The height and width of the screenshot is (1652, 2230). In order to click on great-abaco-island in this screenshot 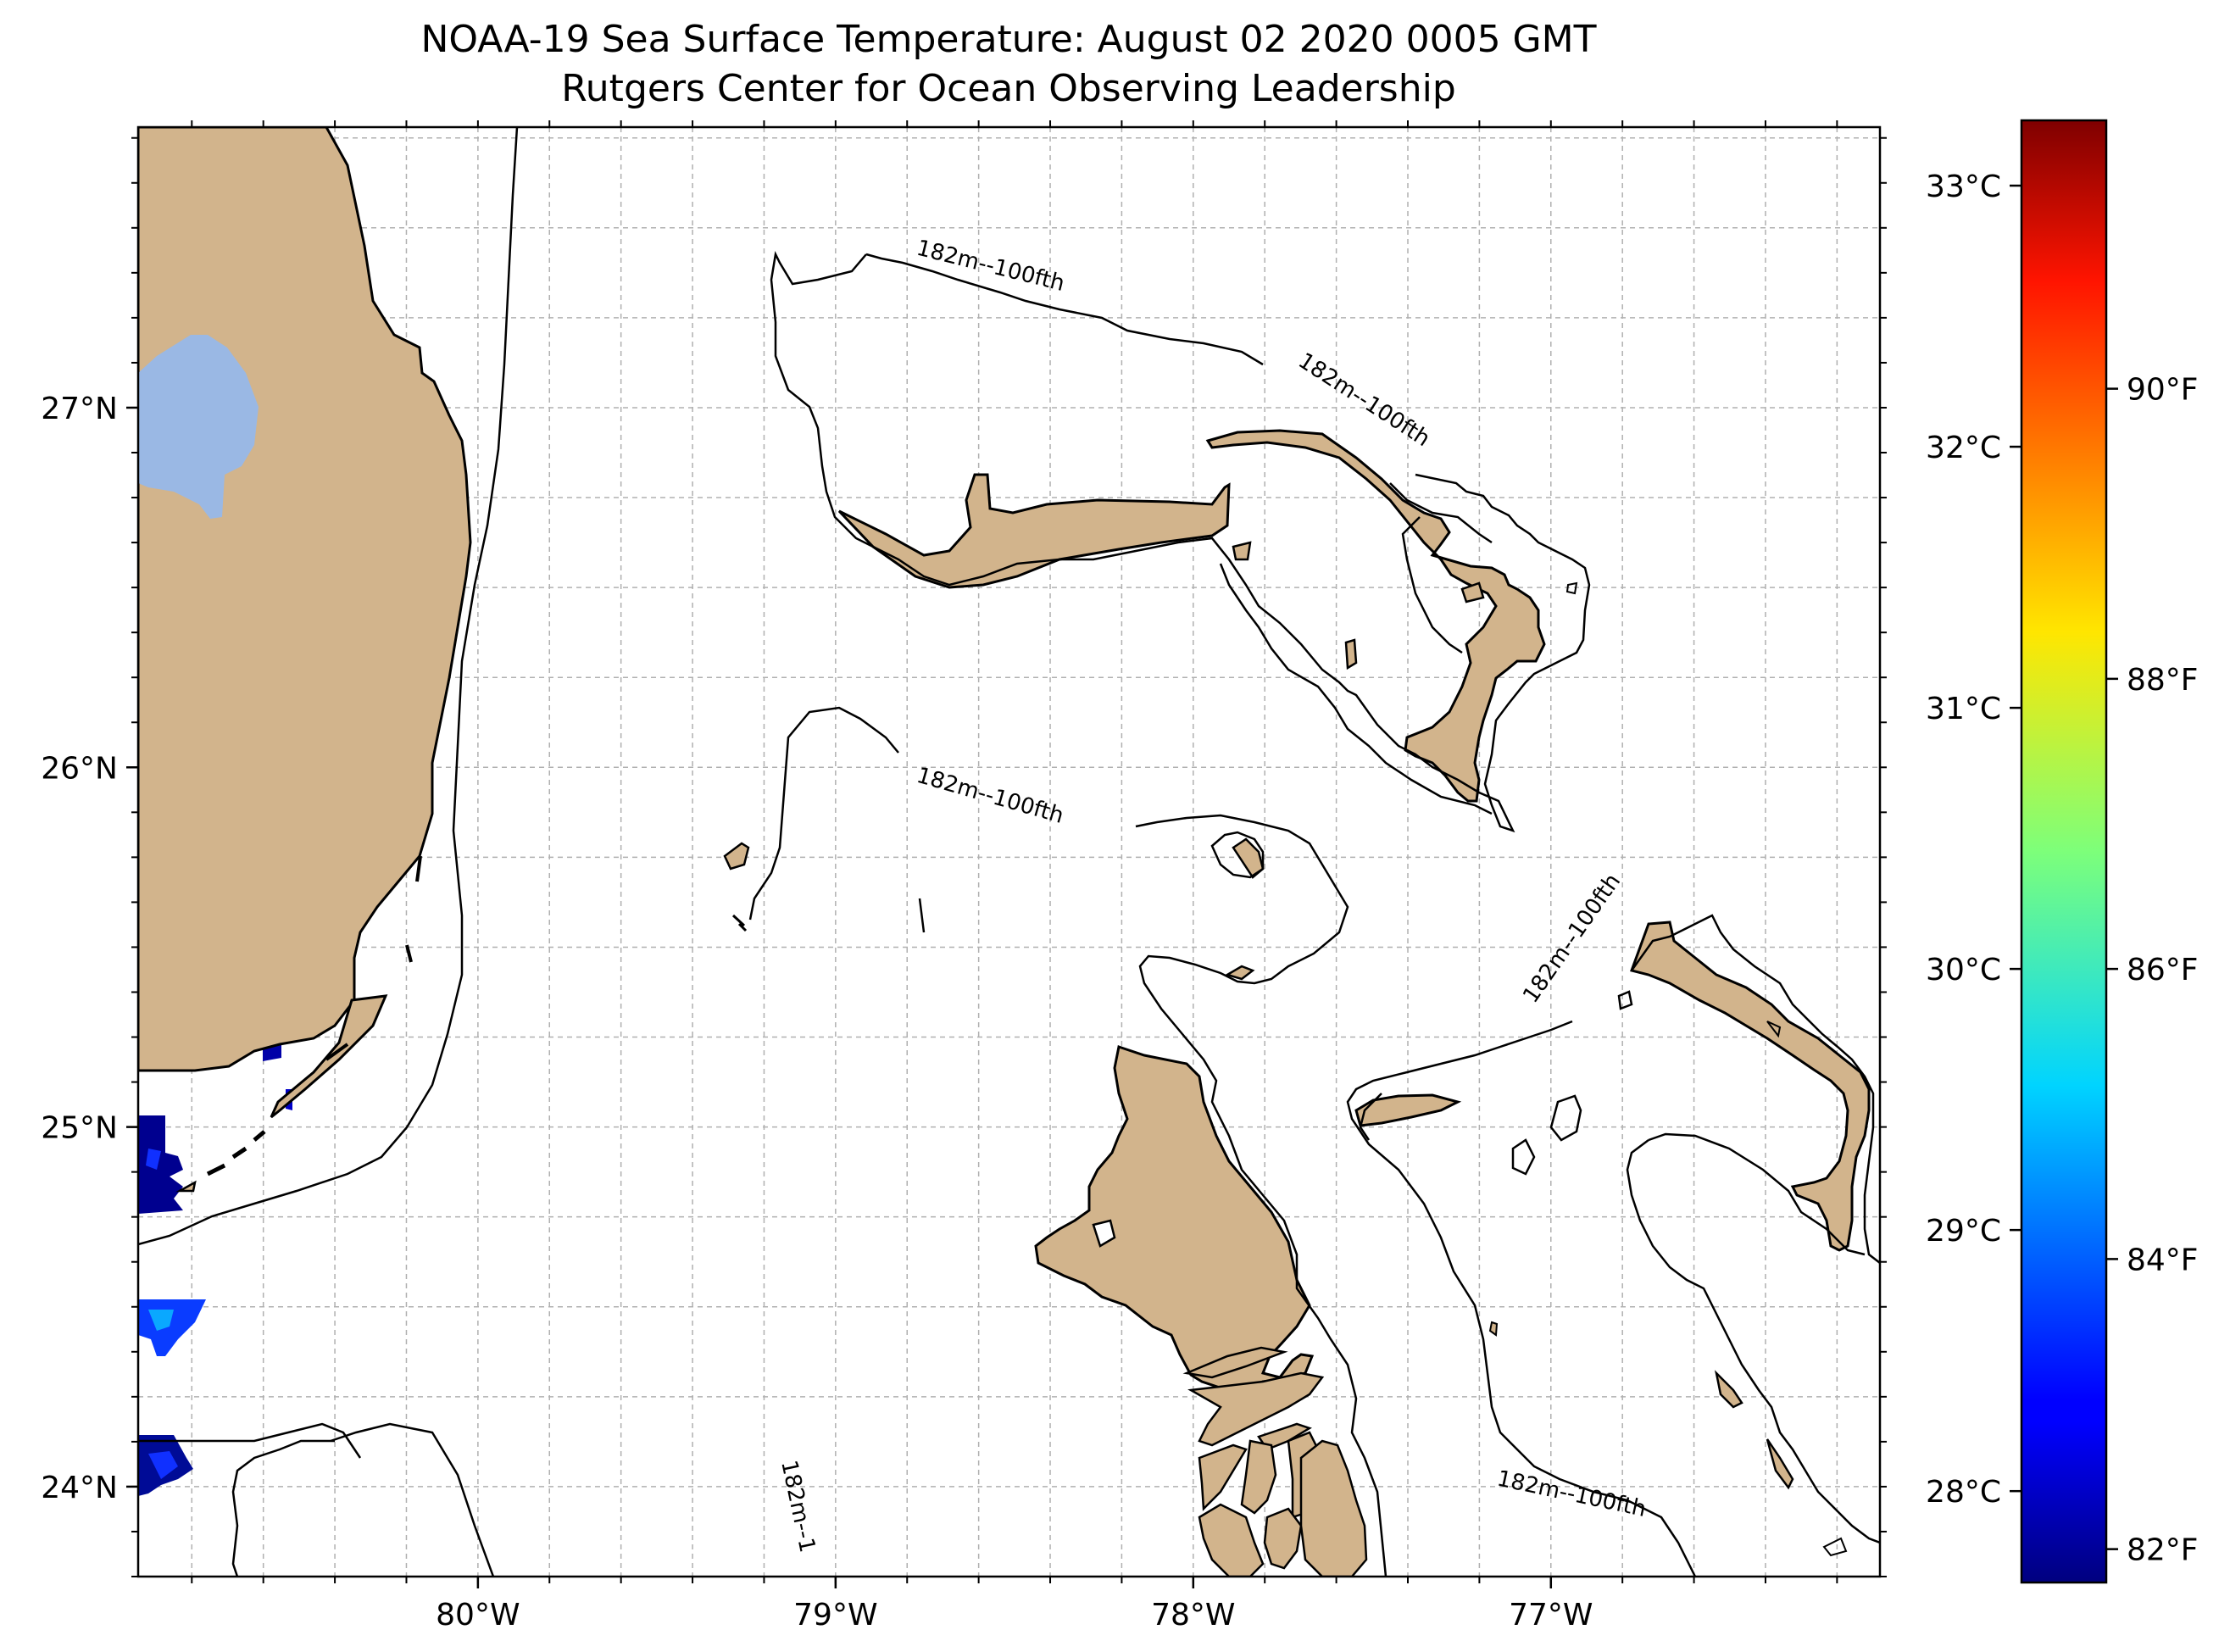, I will do `click(1375, 616)`.